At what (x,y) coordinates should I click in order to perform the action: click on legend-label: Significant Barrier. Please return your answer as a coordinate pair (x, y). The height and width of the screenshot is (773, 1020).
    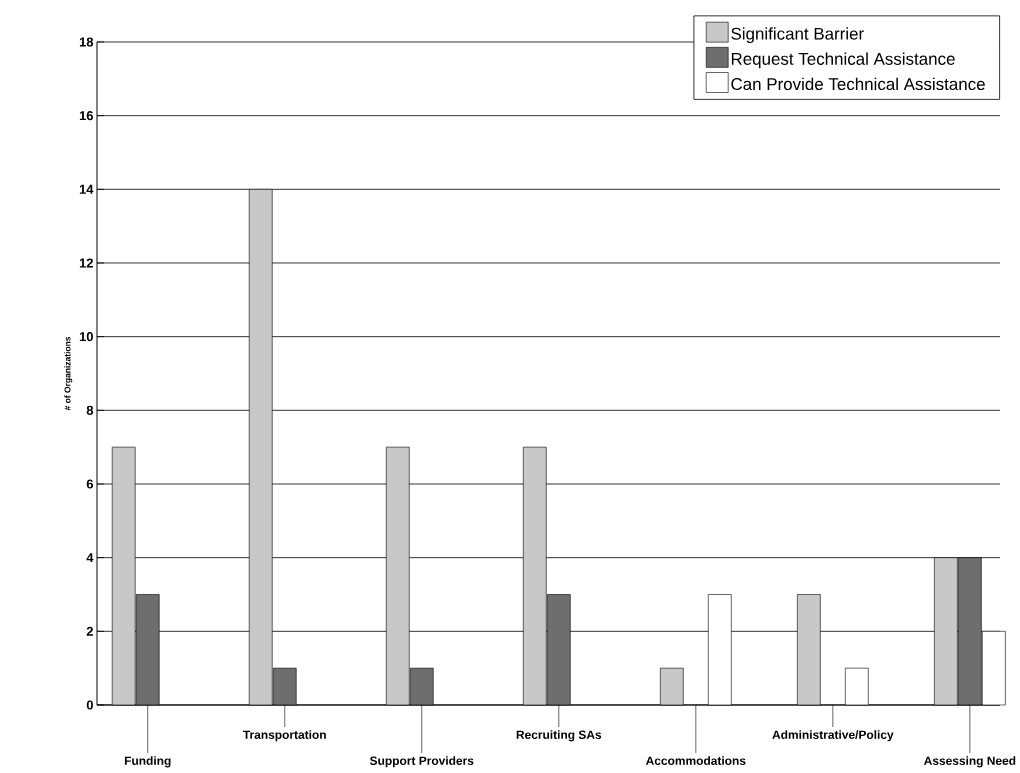
    Looking at the image, I should click on (797, 35).